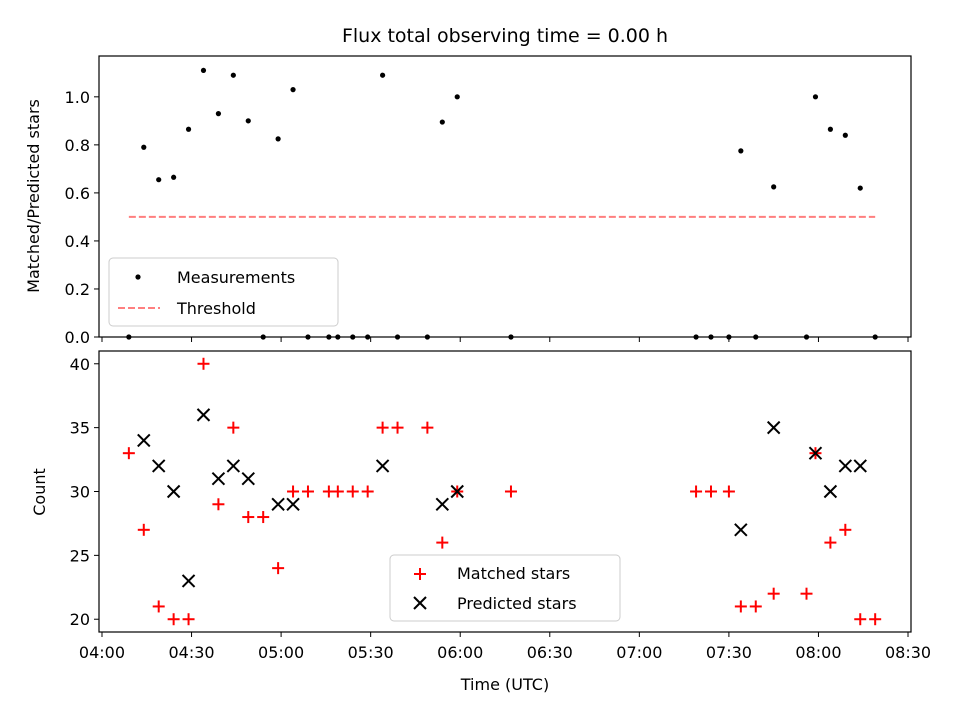 Image resolution: width=960 pixels, height=720 pixels. What do you see at coordinates (517, 603) in the screenshot?
I see `legend-predicted-label: Predicted stars` at bounding box center [517, 603].